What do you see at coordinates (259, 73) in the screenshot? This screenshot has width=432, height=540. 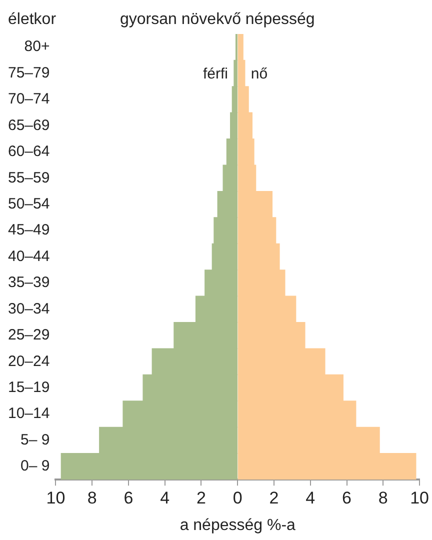 I see `series-label: nő` at bounding box center [259, 73].